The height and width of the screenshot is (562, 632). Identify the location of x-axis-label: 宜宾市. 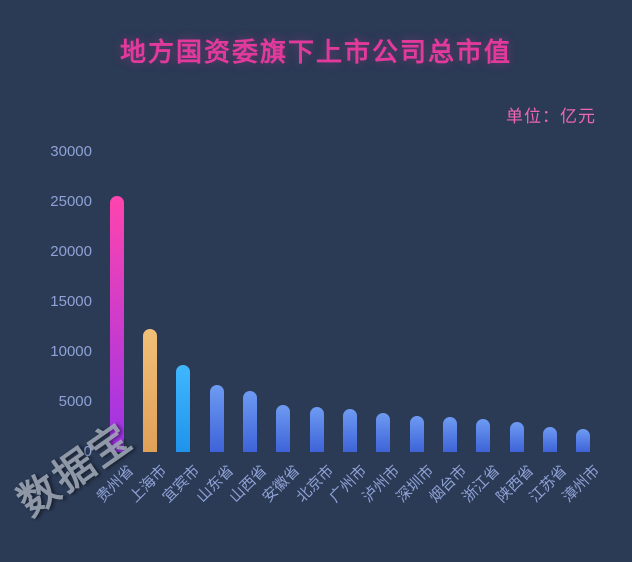
(181, 484).